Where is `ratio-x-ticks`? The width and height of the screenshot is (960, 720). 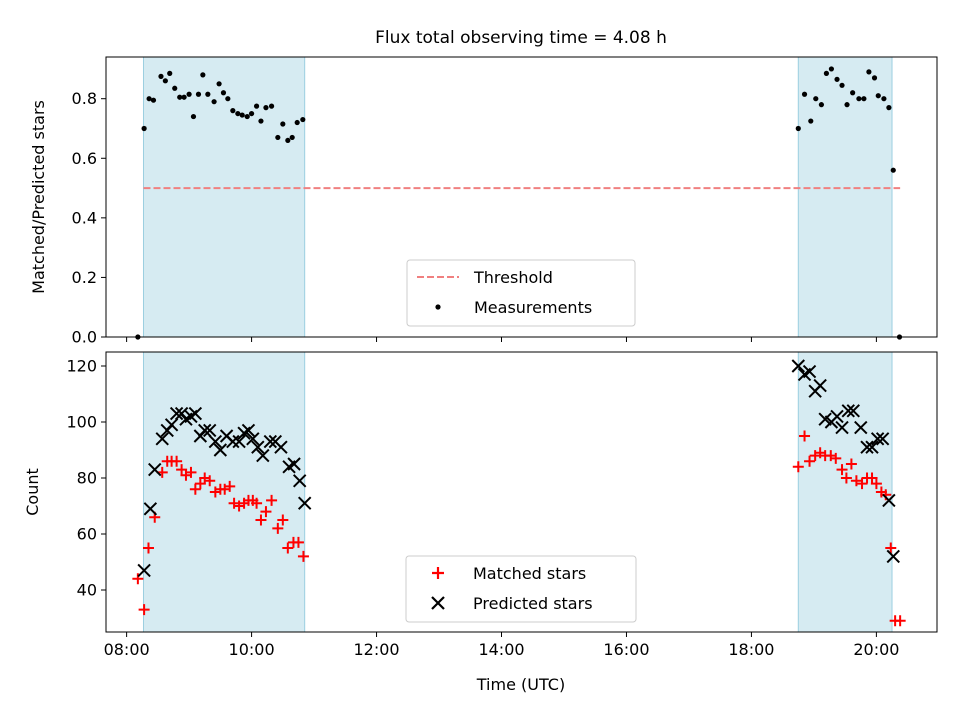 ratio-x-ticks is located at coordinates (501, 339).